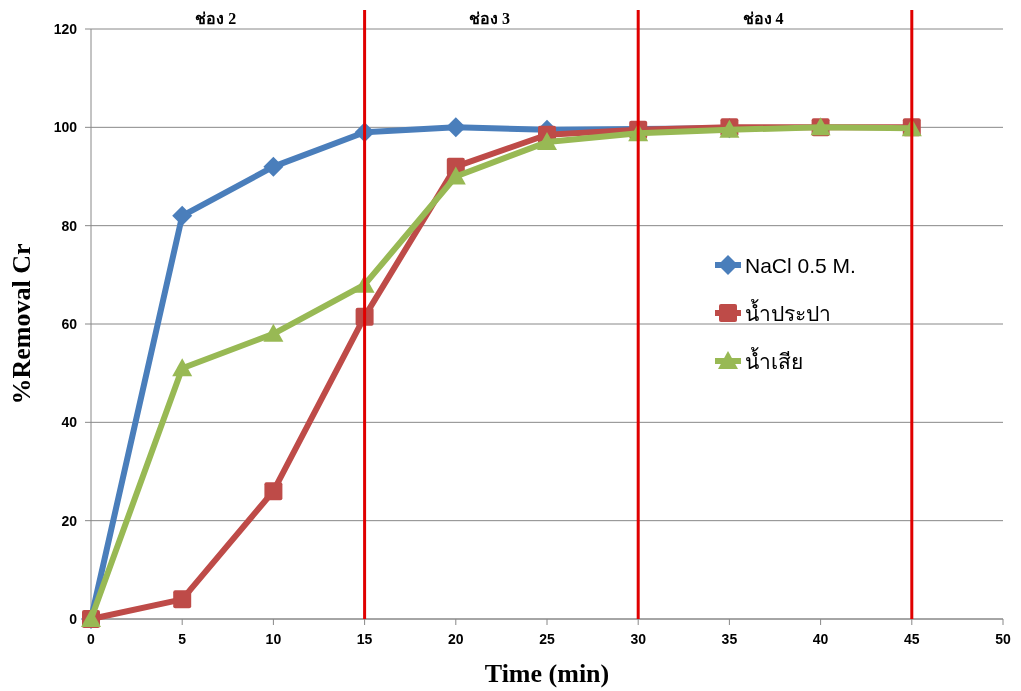 The width and height of the screenshot is (1021, 691). What do you see at coordinates (65, 127) in the screenshot?
I see `y-tick-label: 100` at bounding box center [65, 127].